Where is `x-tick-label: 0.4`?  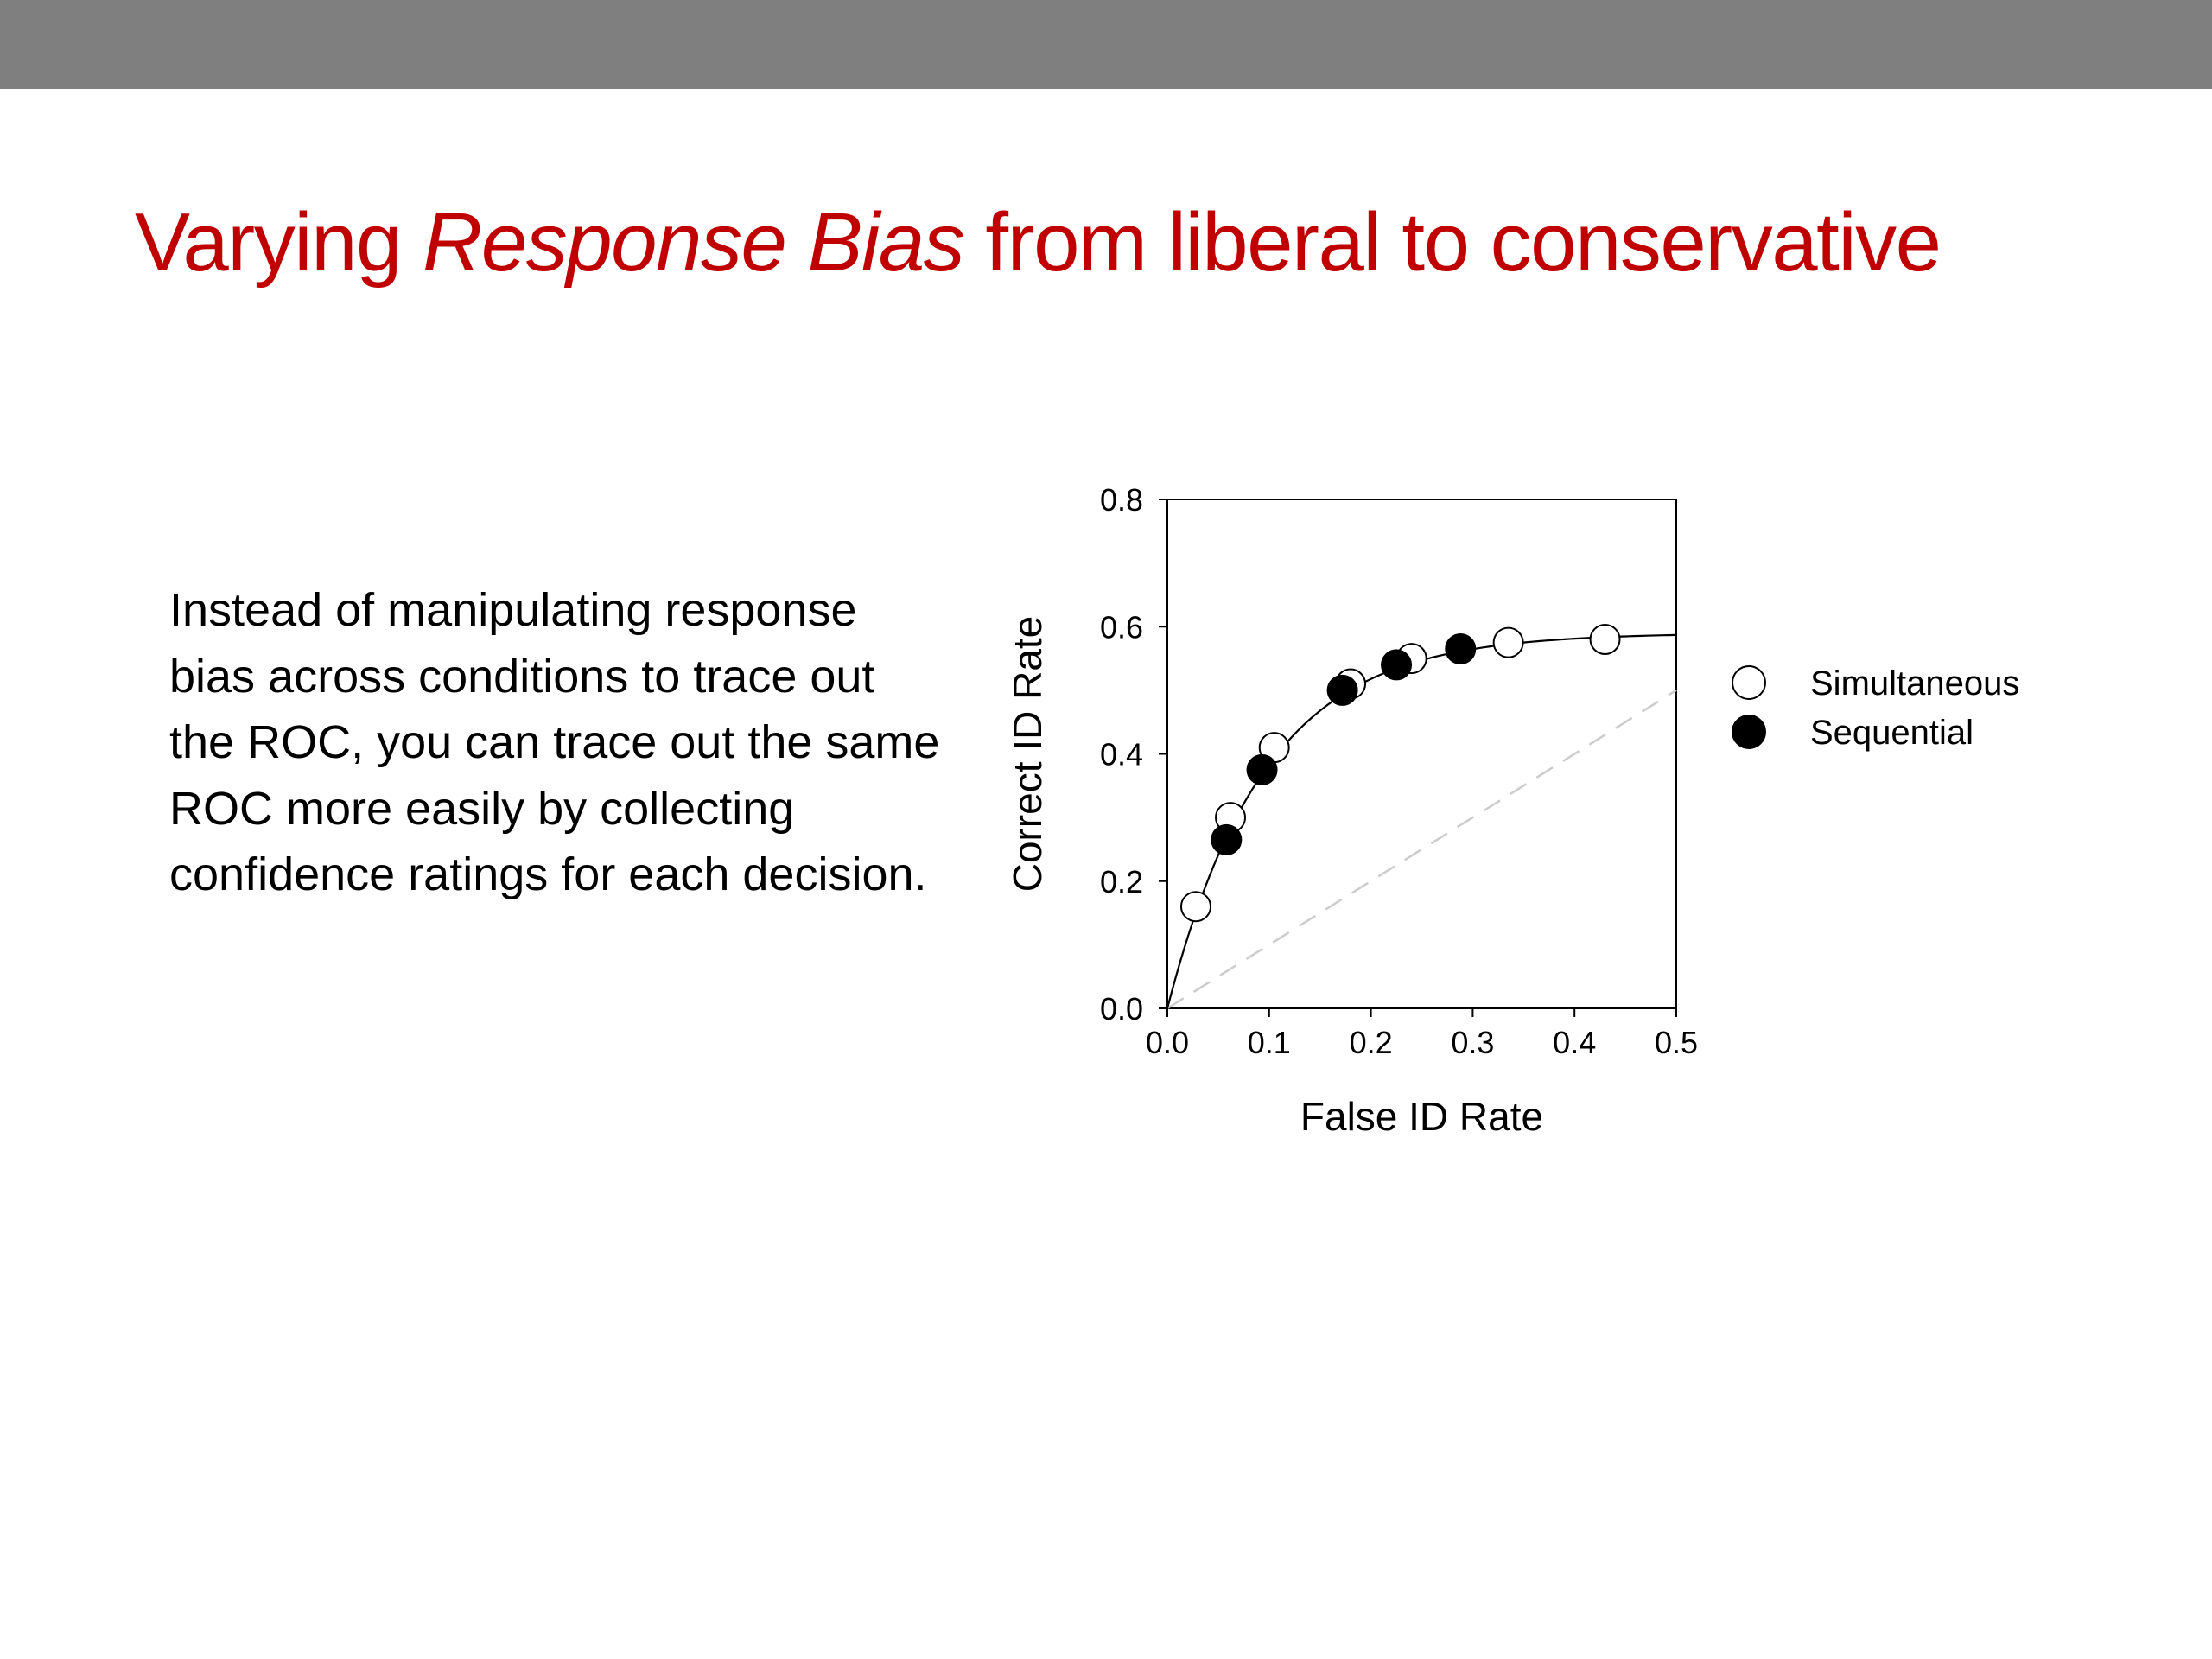
x-tick-label: 0.4 is located at coordinates (1574, 1042).